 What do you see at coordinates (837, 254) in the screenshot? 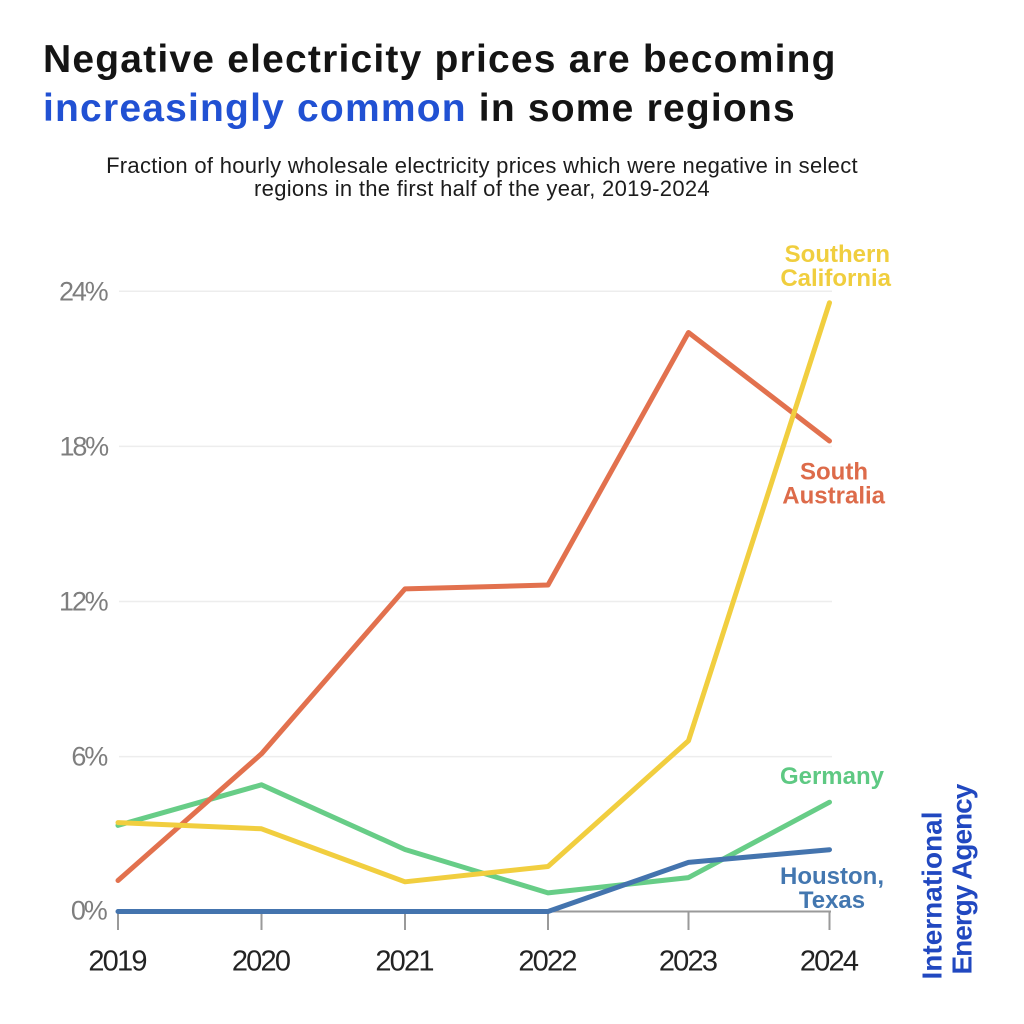
I see `svg-text: Southern` at bounding box center [837, 254].